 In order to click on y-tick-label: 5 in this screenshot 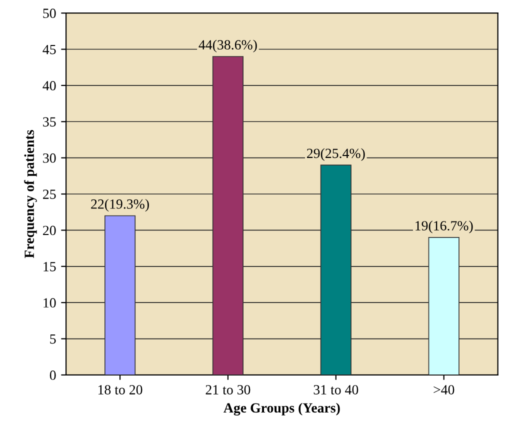, I will do `click(53, 339)`.